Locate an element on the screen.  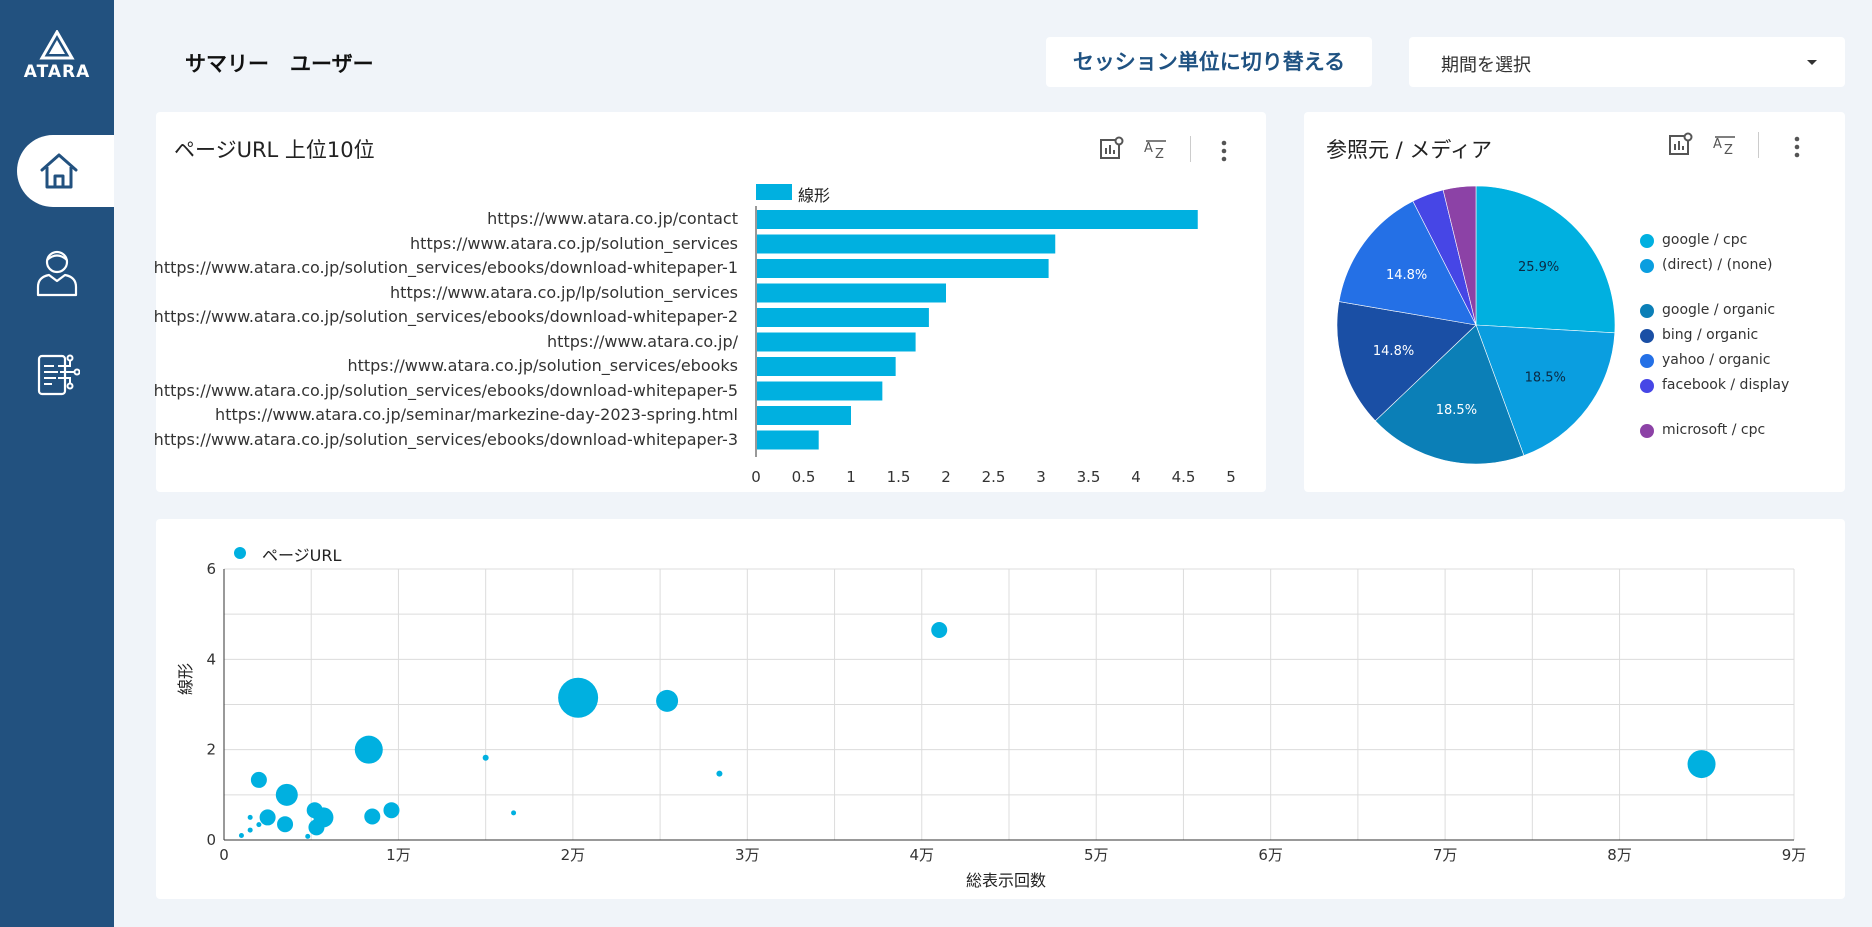
home-icon is located at coordinates (59, 171).